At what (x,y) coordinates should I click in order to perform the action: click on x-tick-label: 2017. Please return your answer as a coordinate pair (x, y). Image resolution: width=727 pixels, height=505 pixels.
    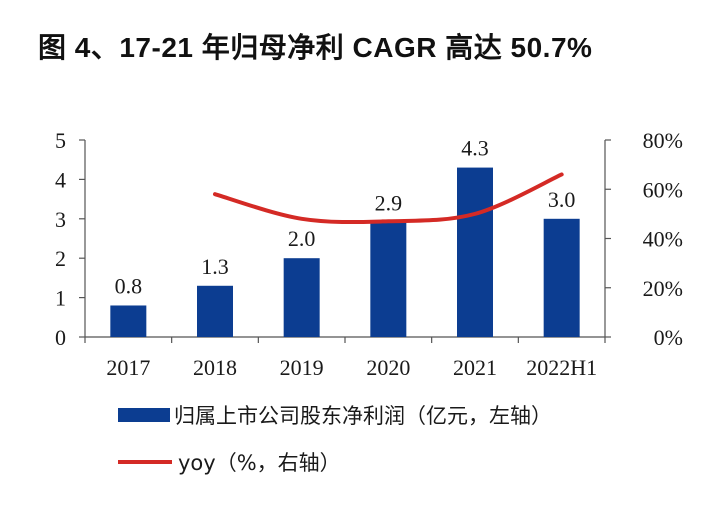
    Looking at the image, I should click on (128, 367).